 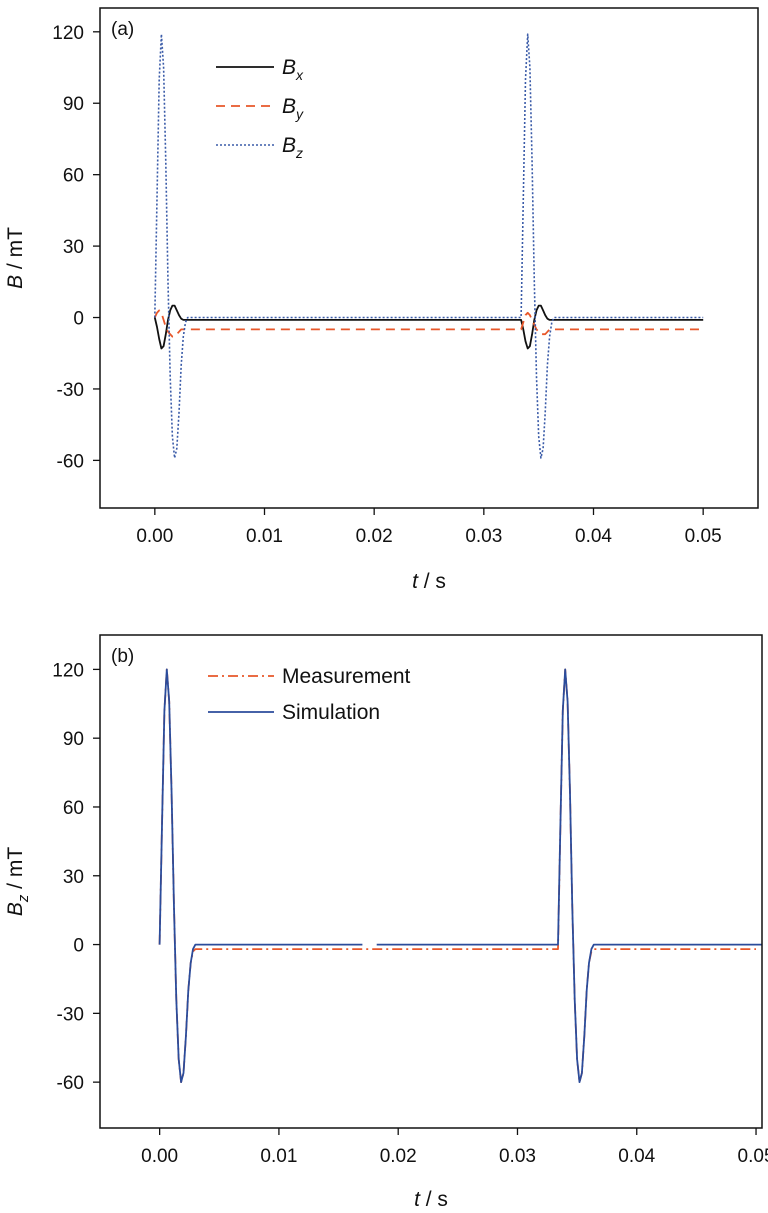 I want to click on y-axis-title: B / mT, so click(x=15, y=258).